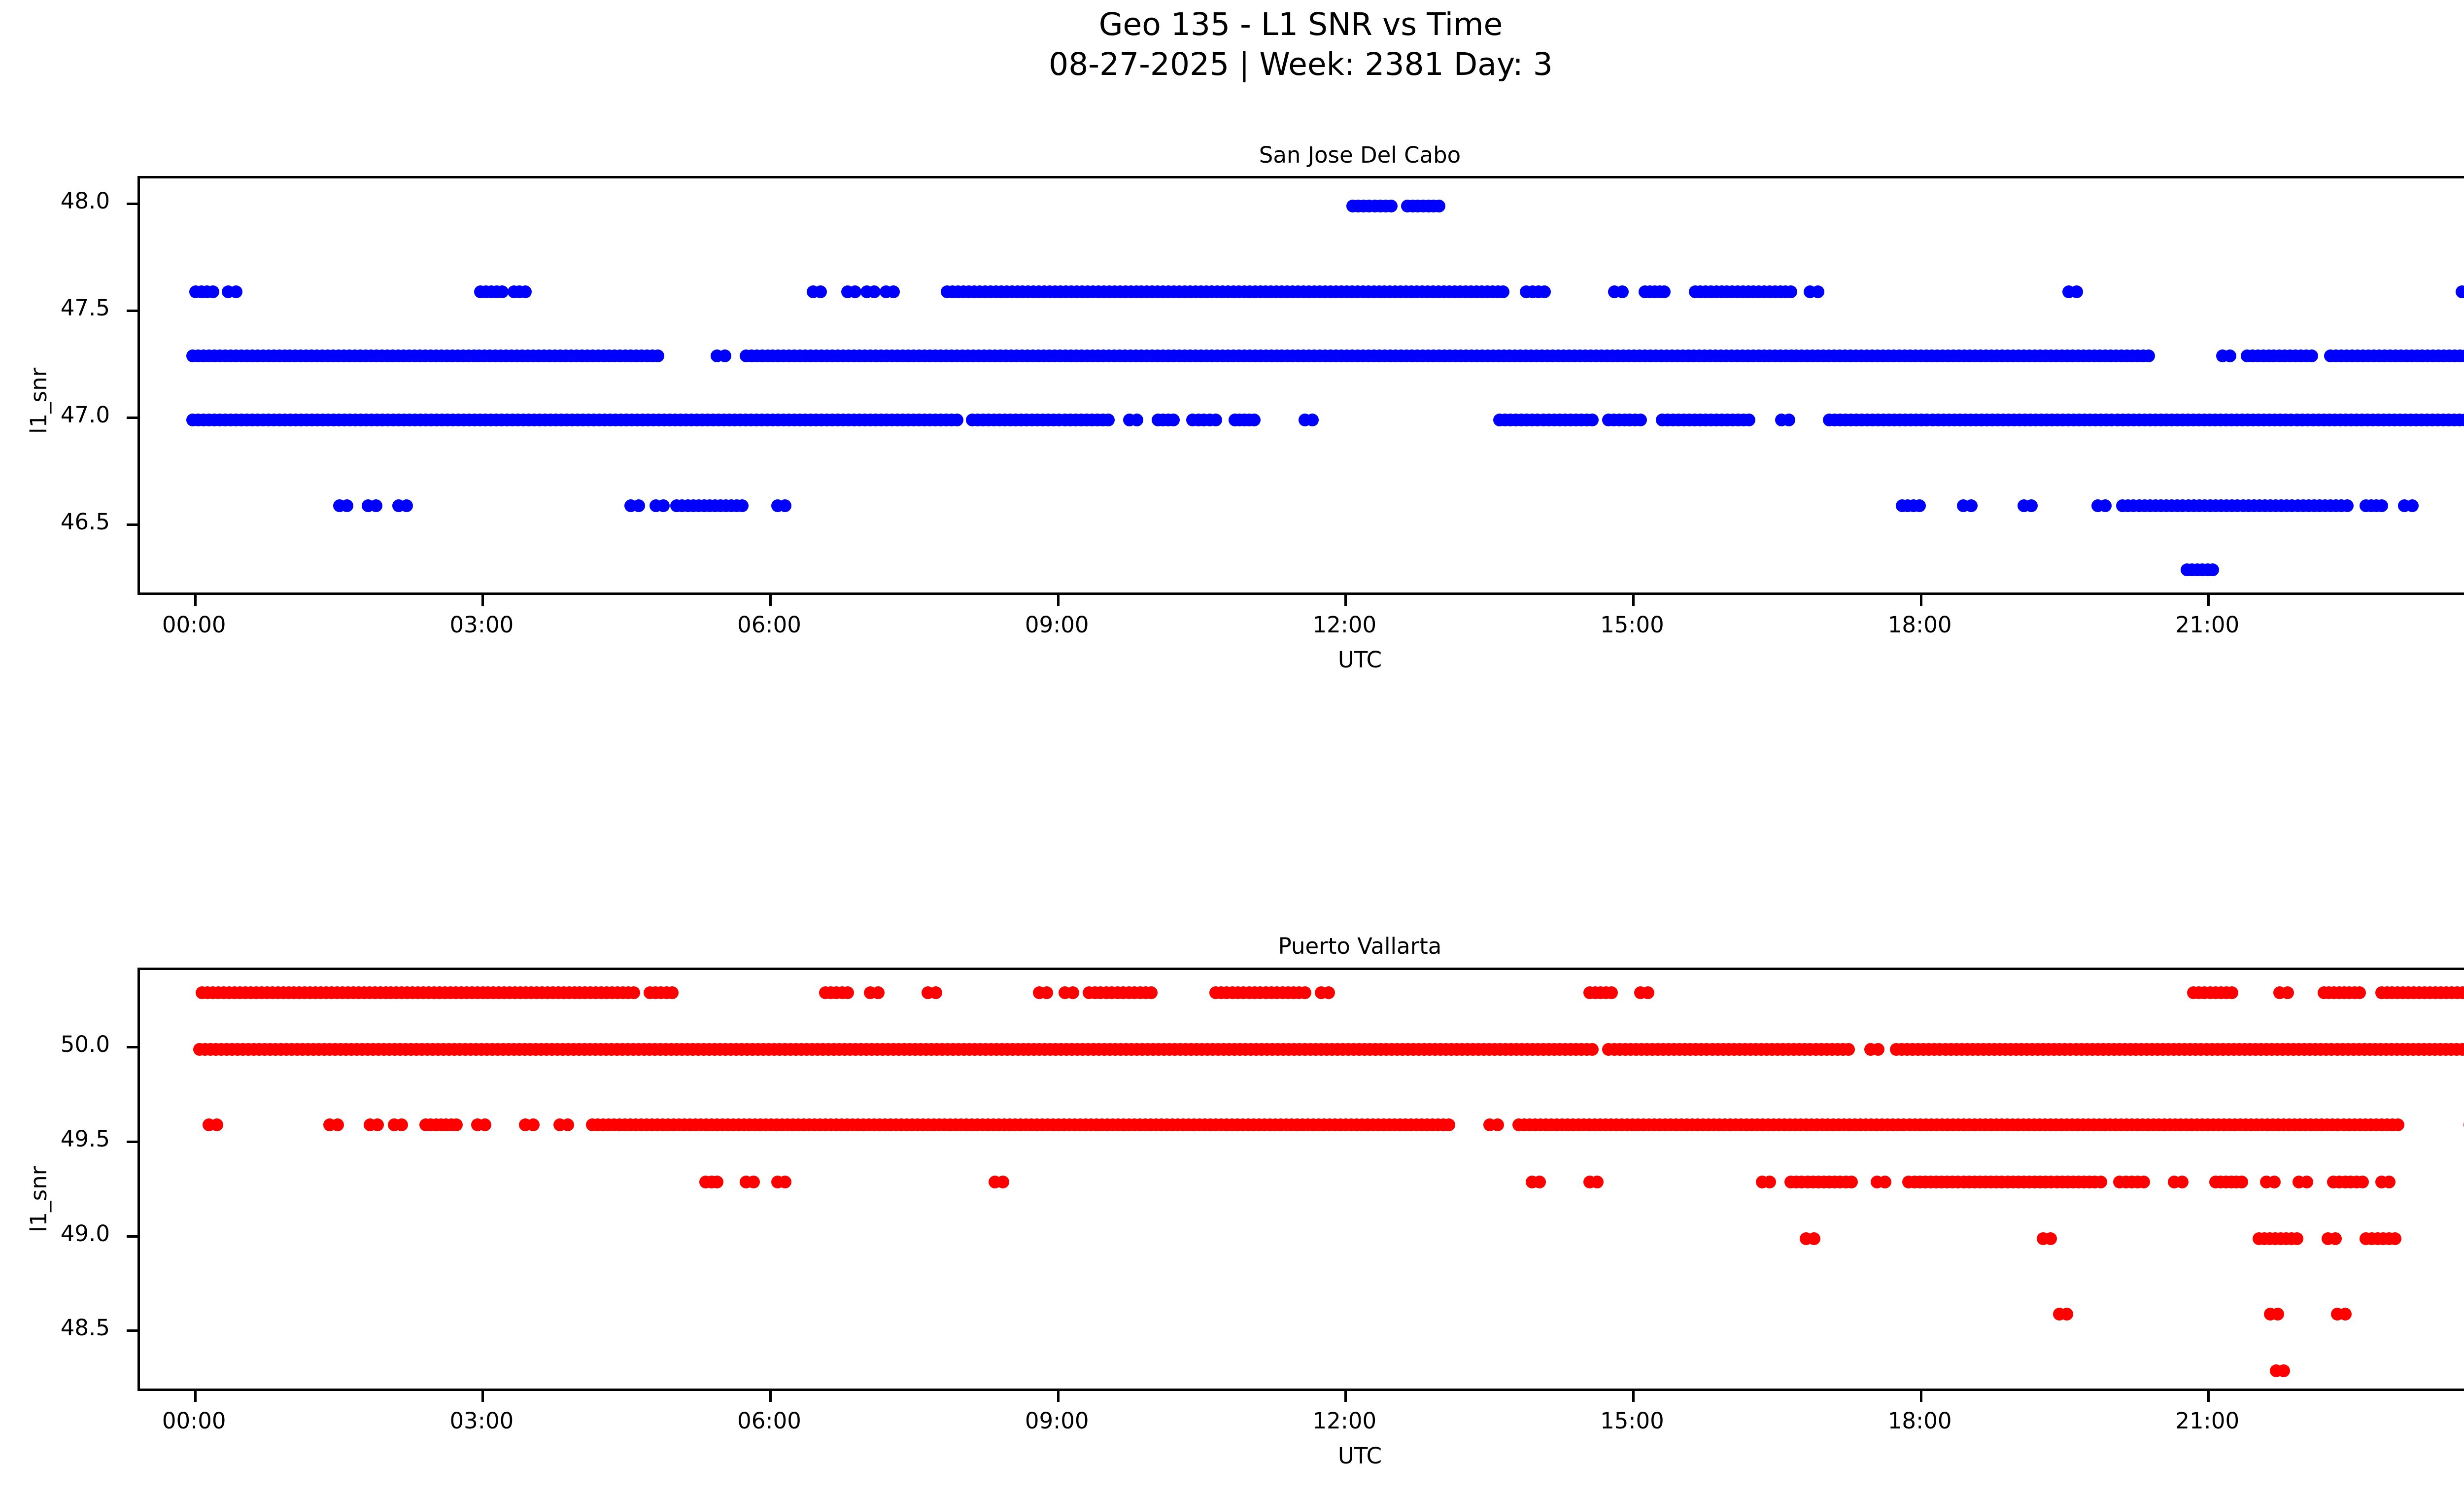 The image size is (2464, 1495). I want to click on x-tick-label: 12:00, so click(1344, 1421).